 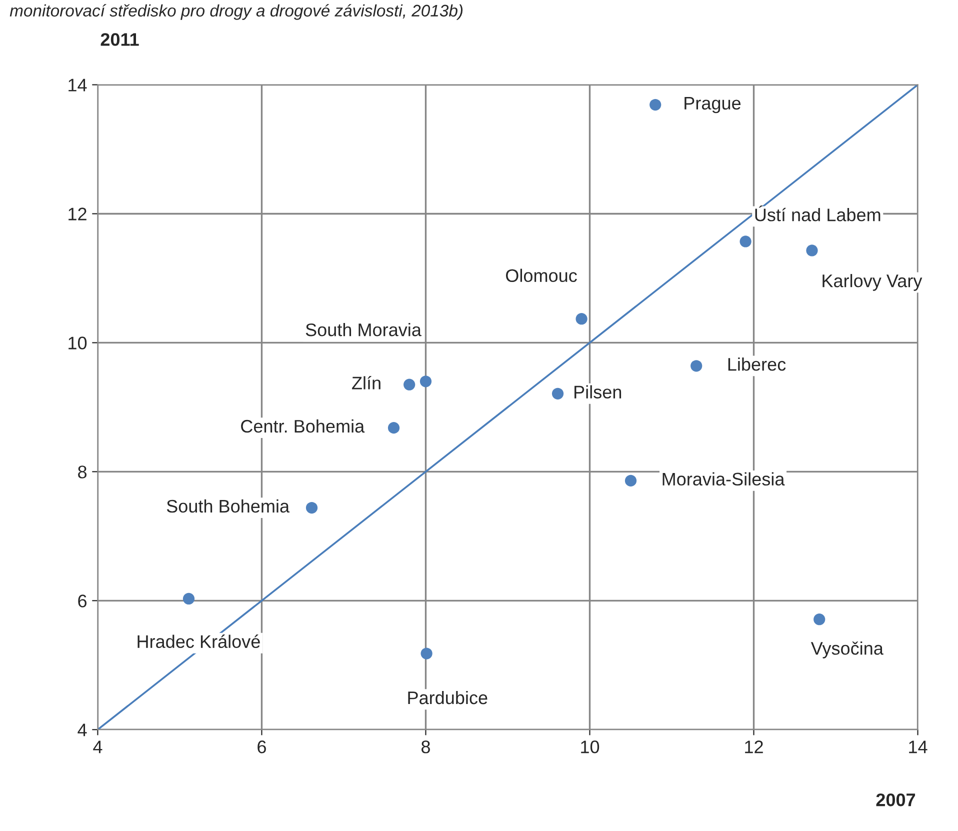 I want to click on y-tick-label: 10, so click(x=77, y=343).